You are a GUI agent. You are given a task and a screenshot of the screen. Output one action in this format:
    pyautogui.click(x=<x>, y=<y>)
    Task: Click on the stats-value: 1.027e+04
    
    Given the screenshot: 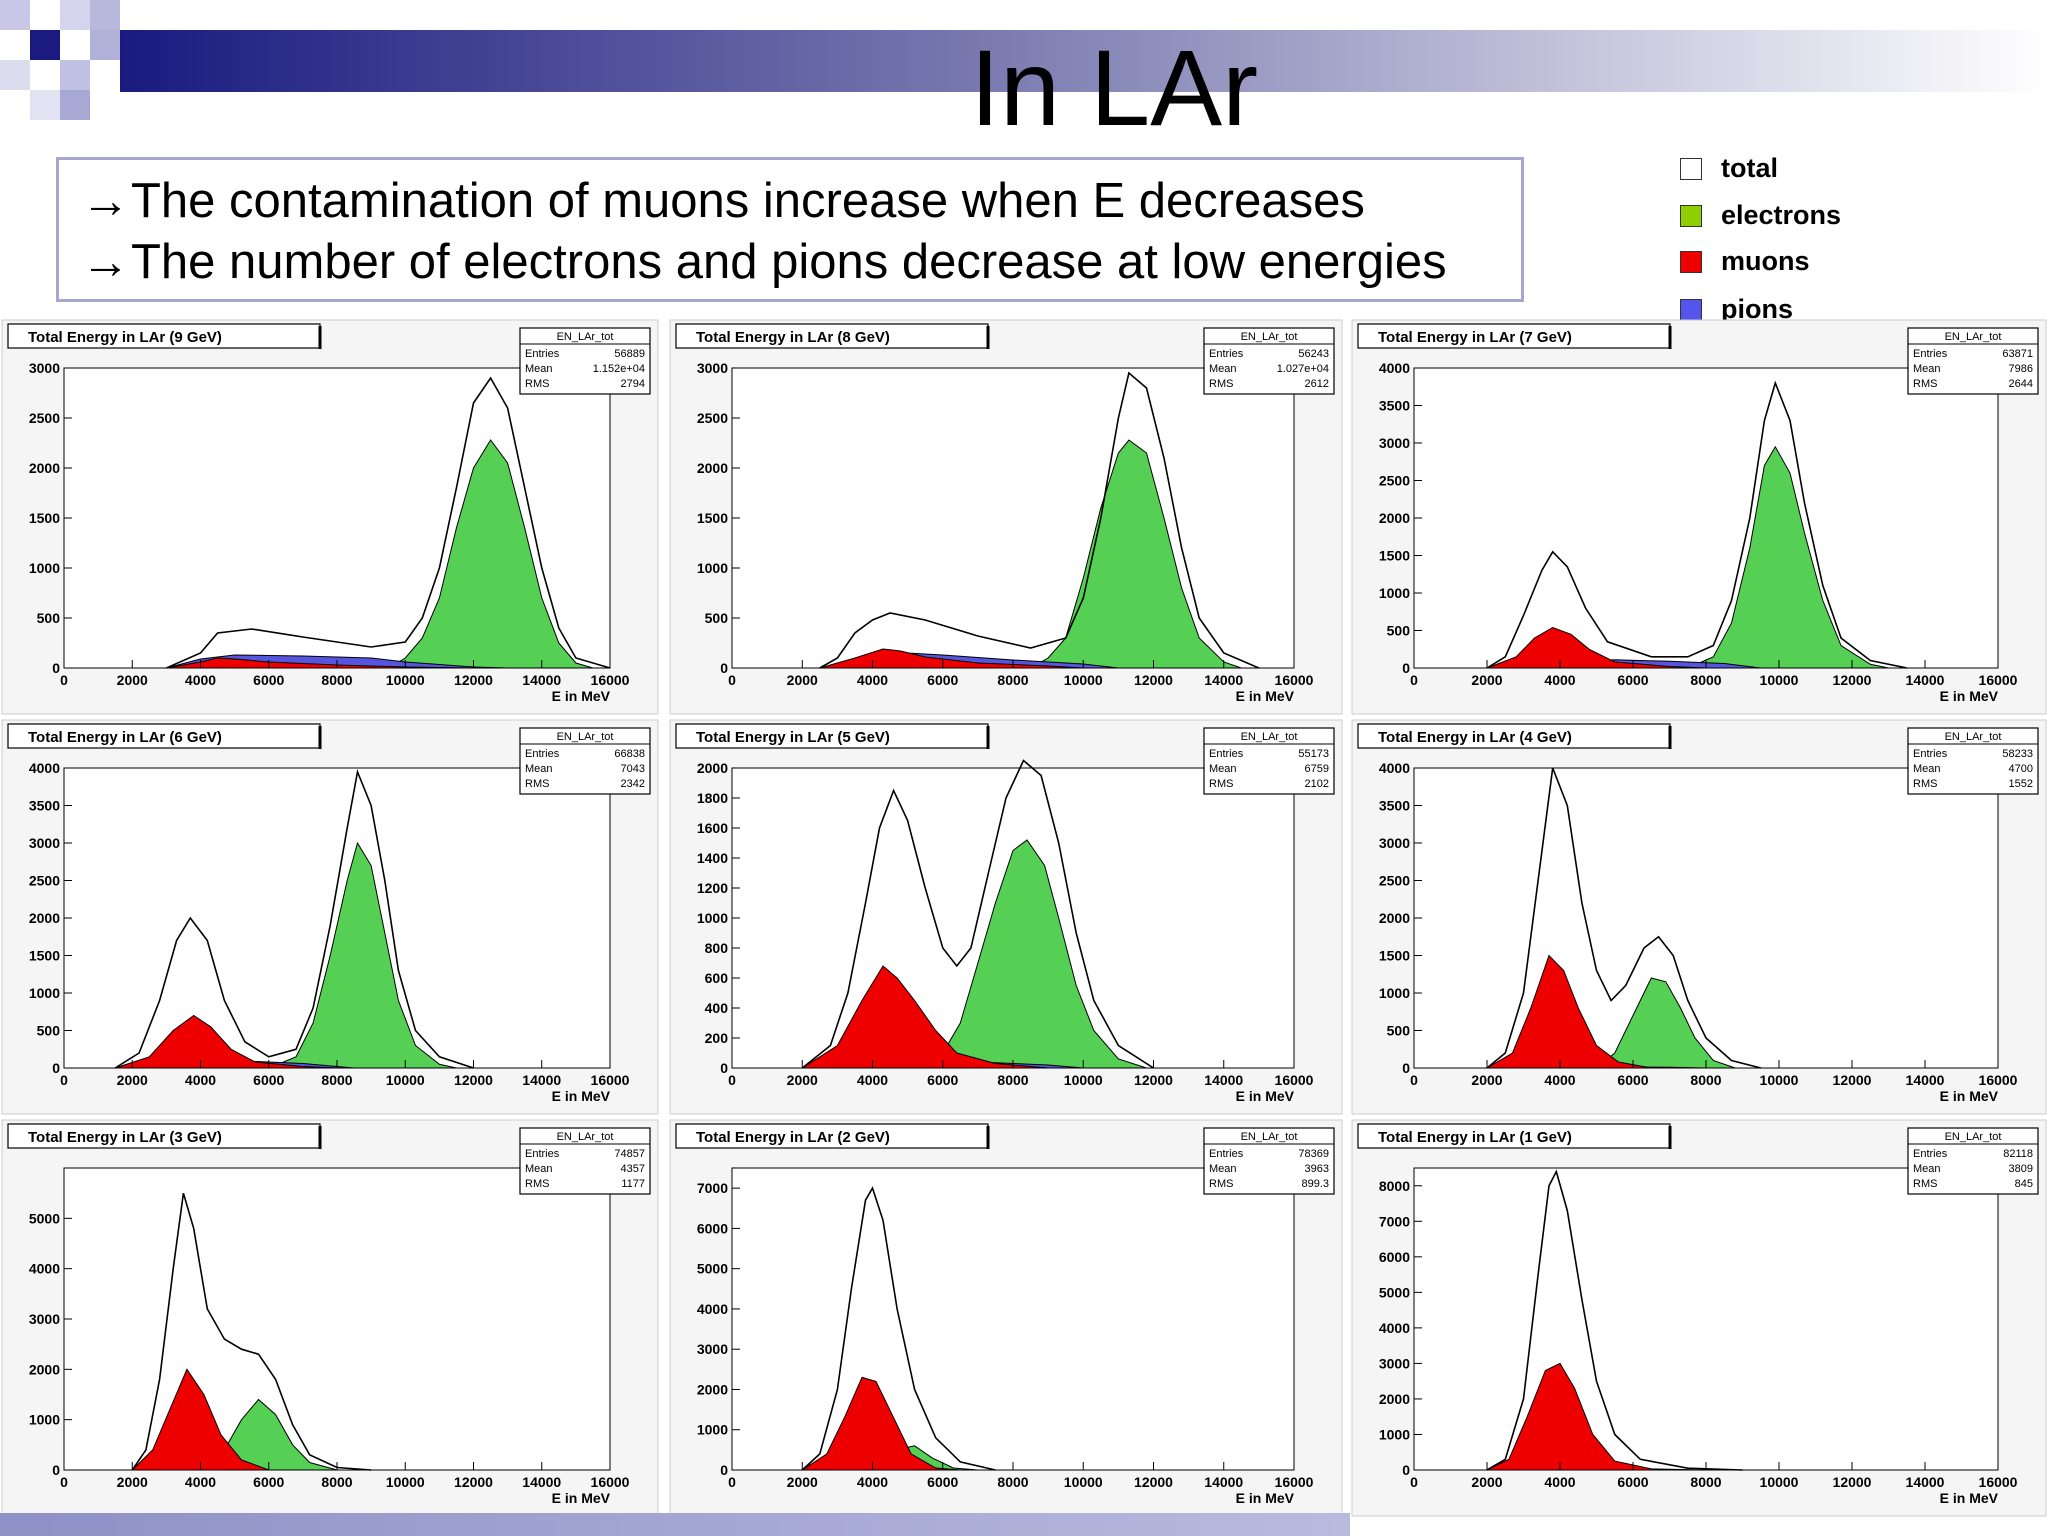 What is the action you would take?
    pyautogui.click(x=1303, y=369)
    